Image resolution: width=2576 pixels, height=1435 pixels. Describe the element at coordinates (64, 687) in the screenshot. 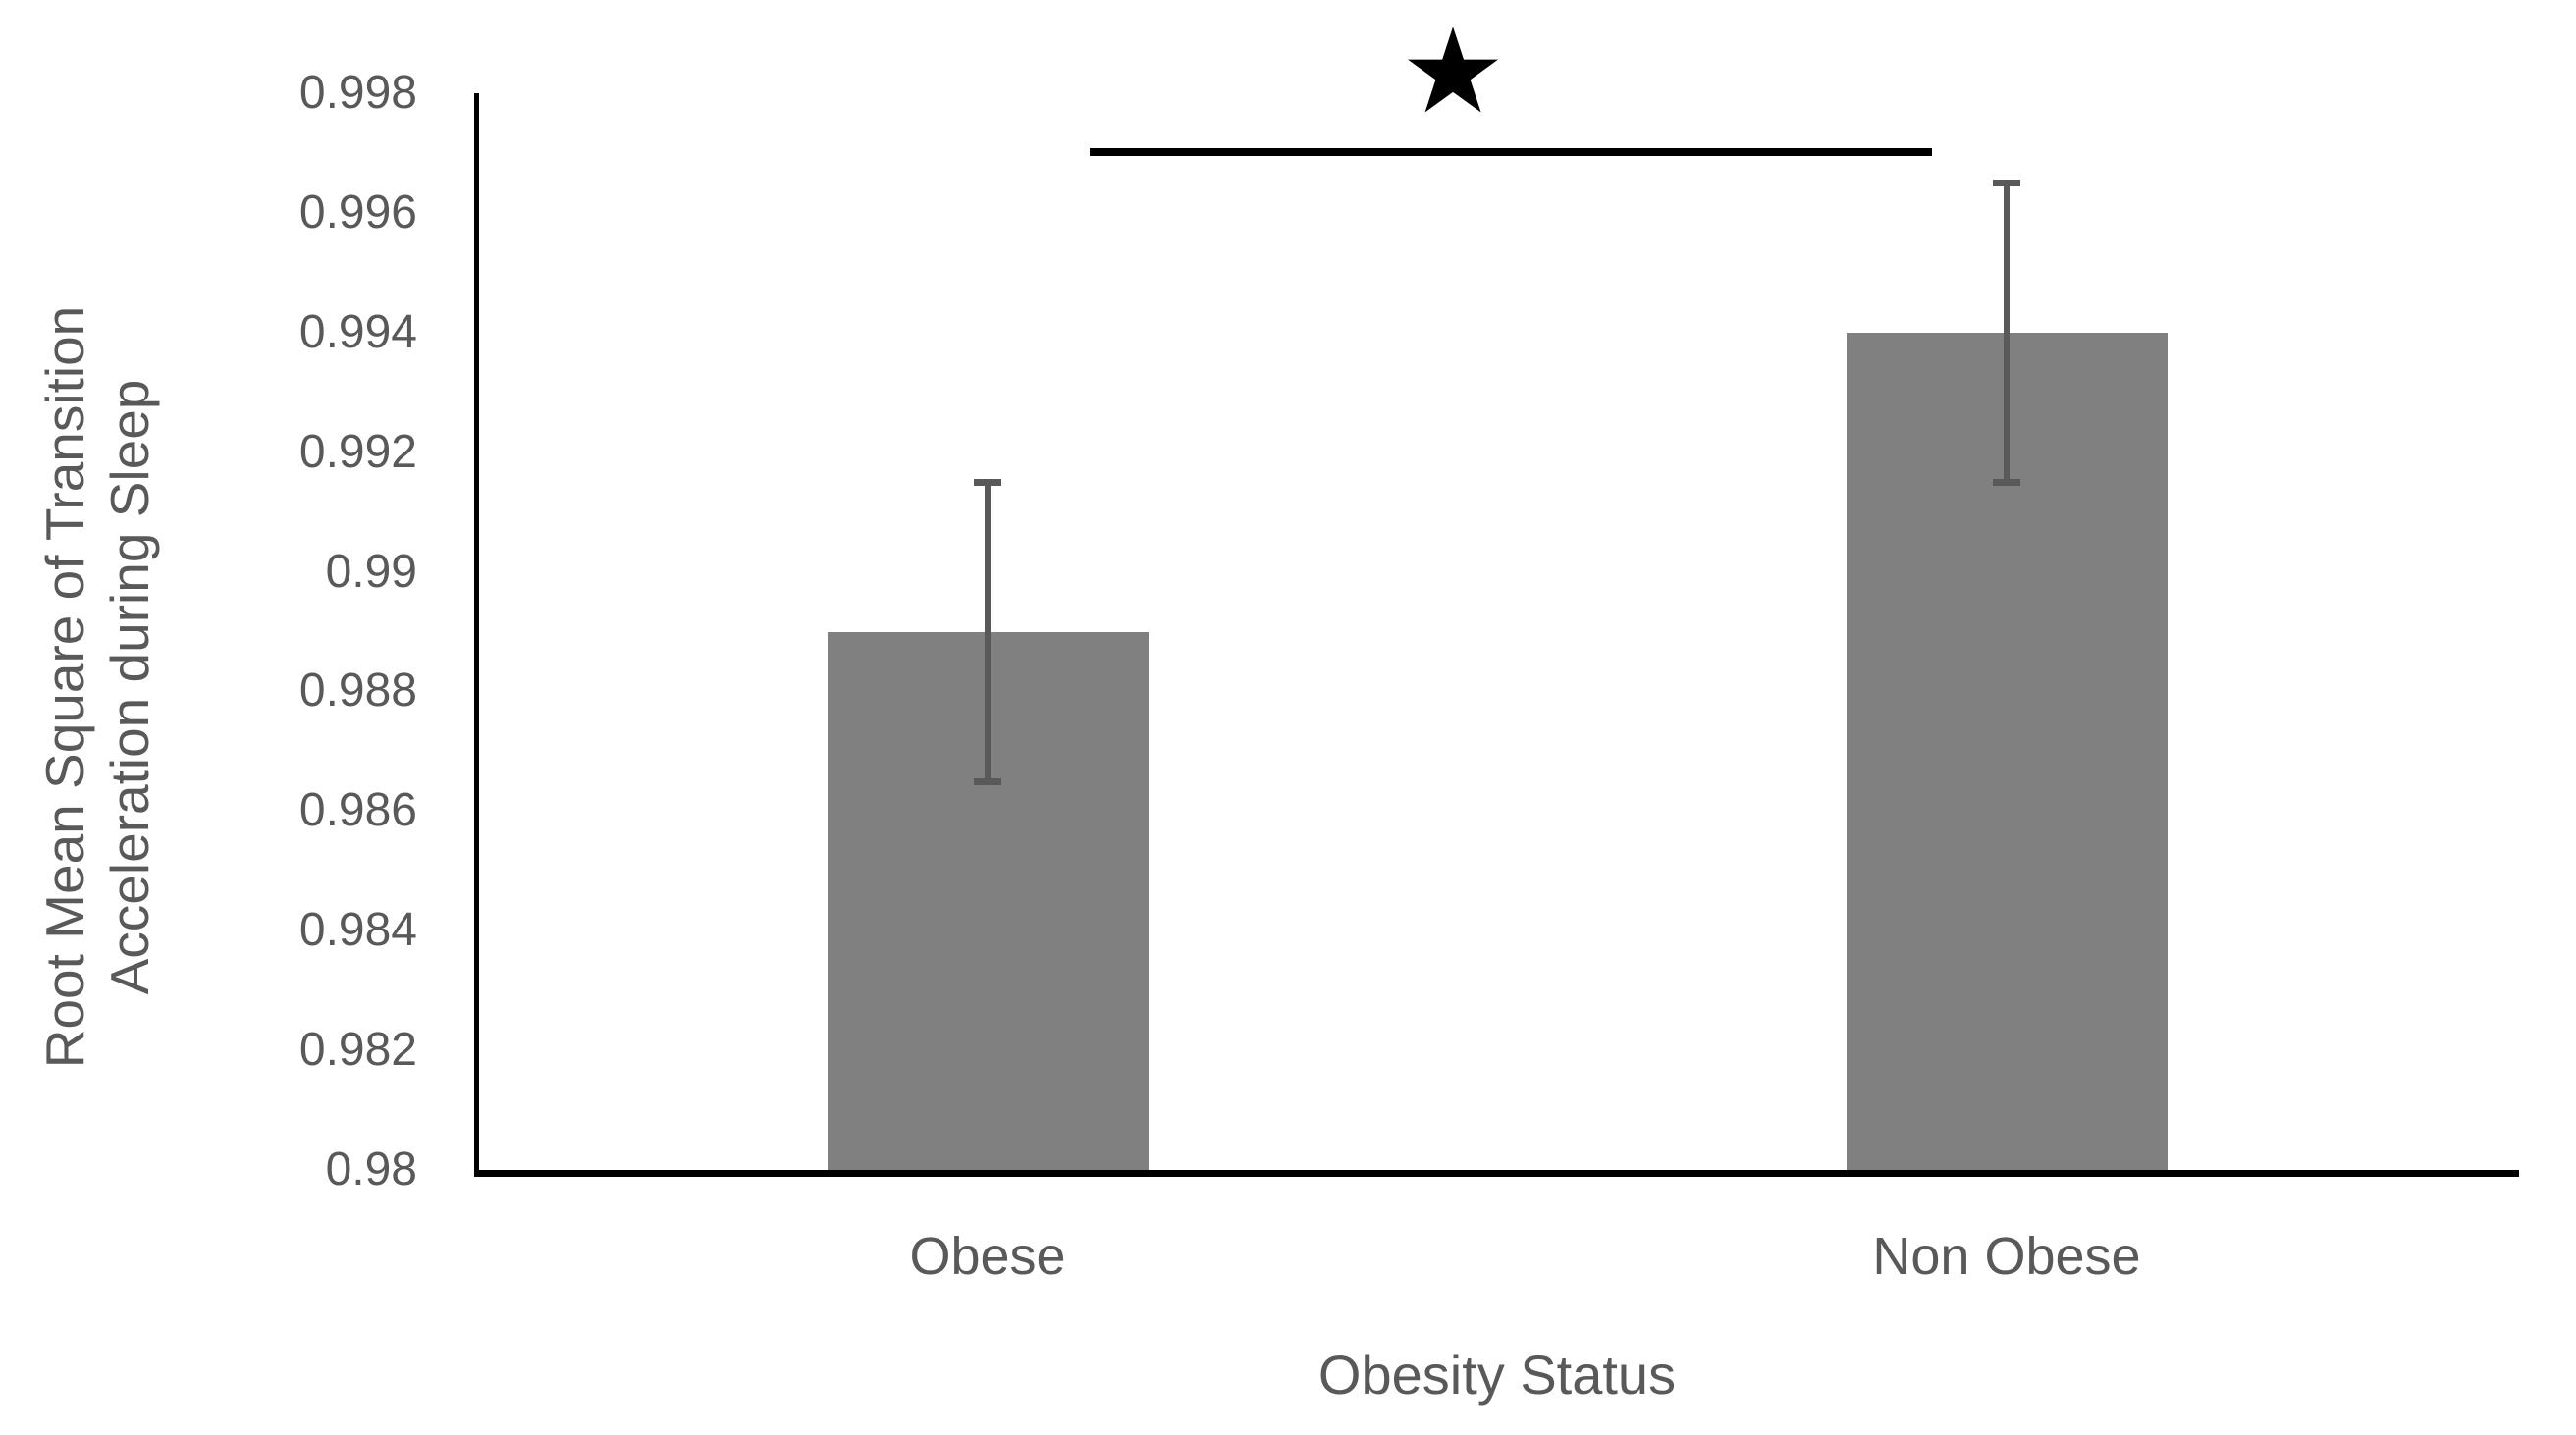

I see `y-axis-title-line1: Root Mean Square of Transition` at that location.